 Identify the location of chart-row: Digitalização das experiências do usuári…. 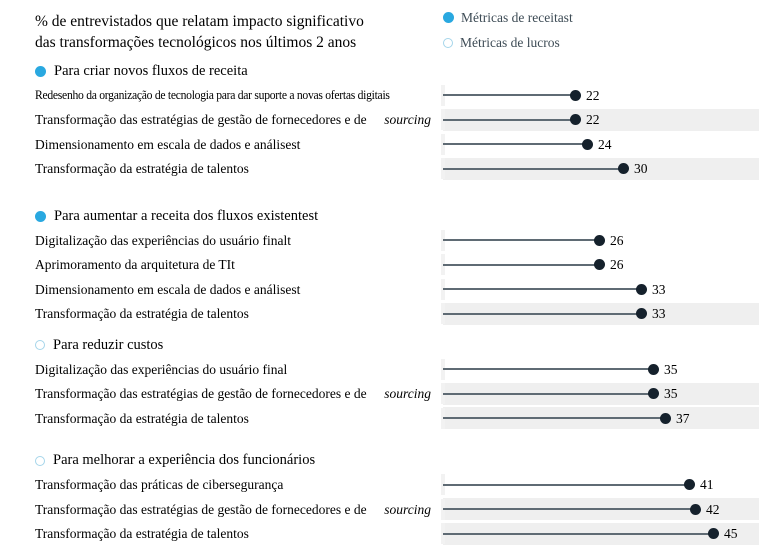
(387, 369).